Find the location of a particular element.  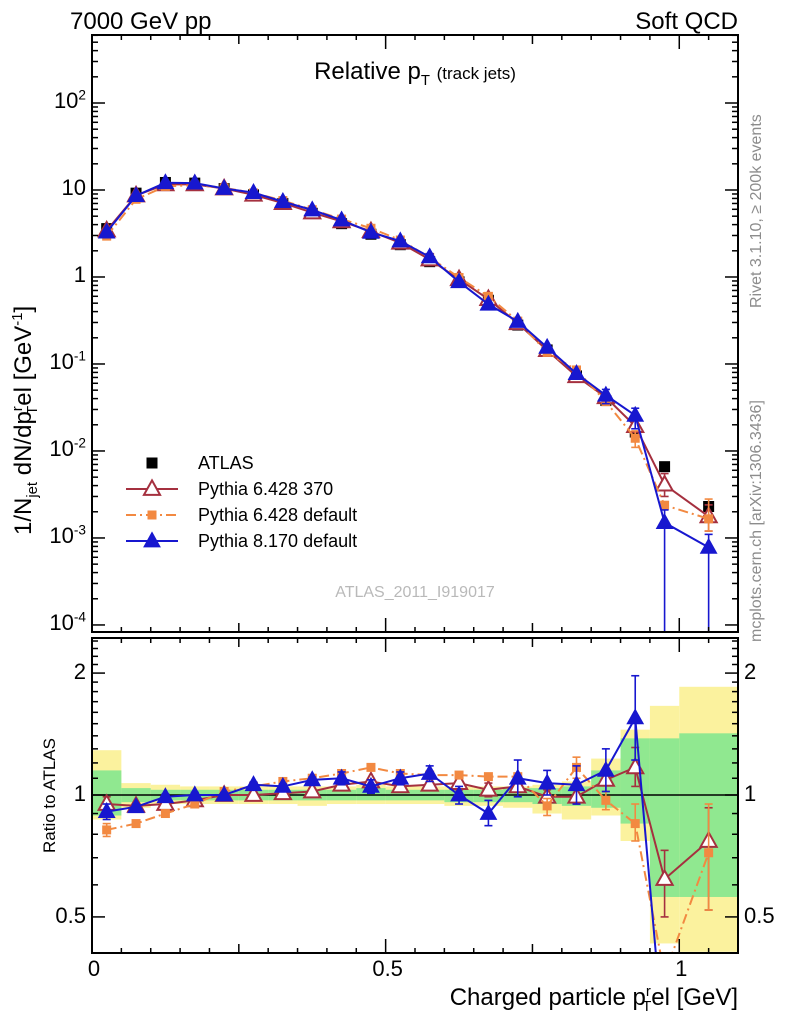

rivet-version-note: Rivet 3.1.10, ≥ 200k events is located at coordinates (756, 211).